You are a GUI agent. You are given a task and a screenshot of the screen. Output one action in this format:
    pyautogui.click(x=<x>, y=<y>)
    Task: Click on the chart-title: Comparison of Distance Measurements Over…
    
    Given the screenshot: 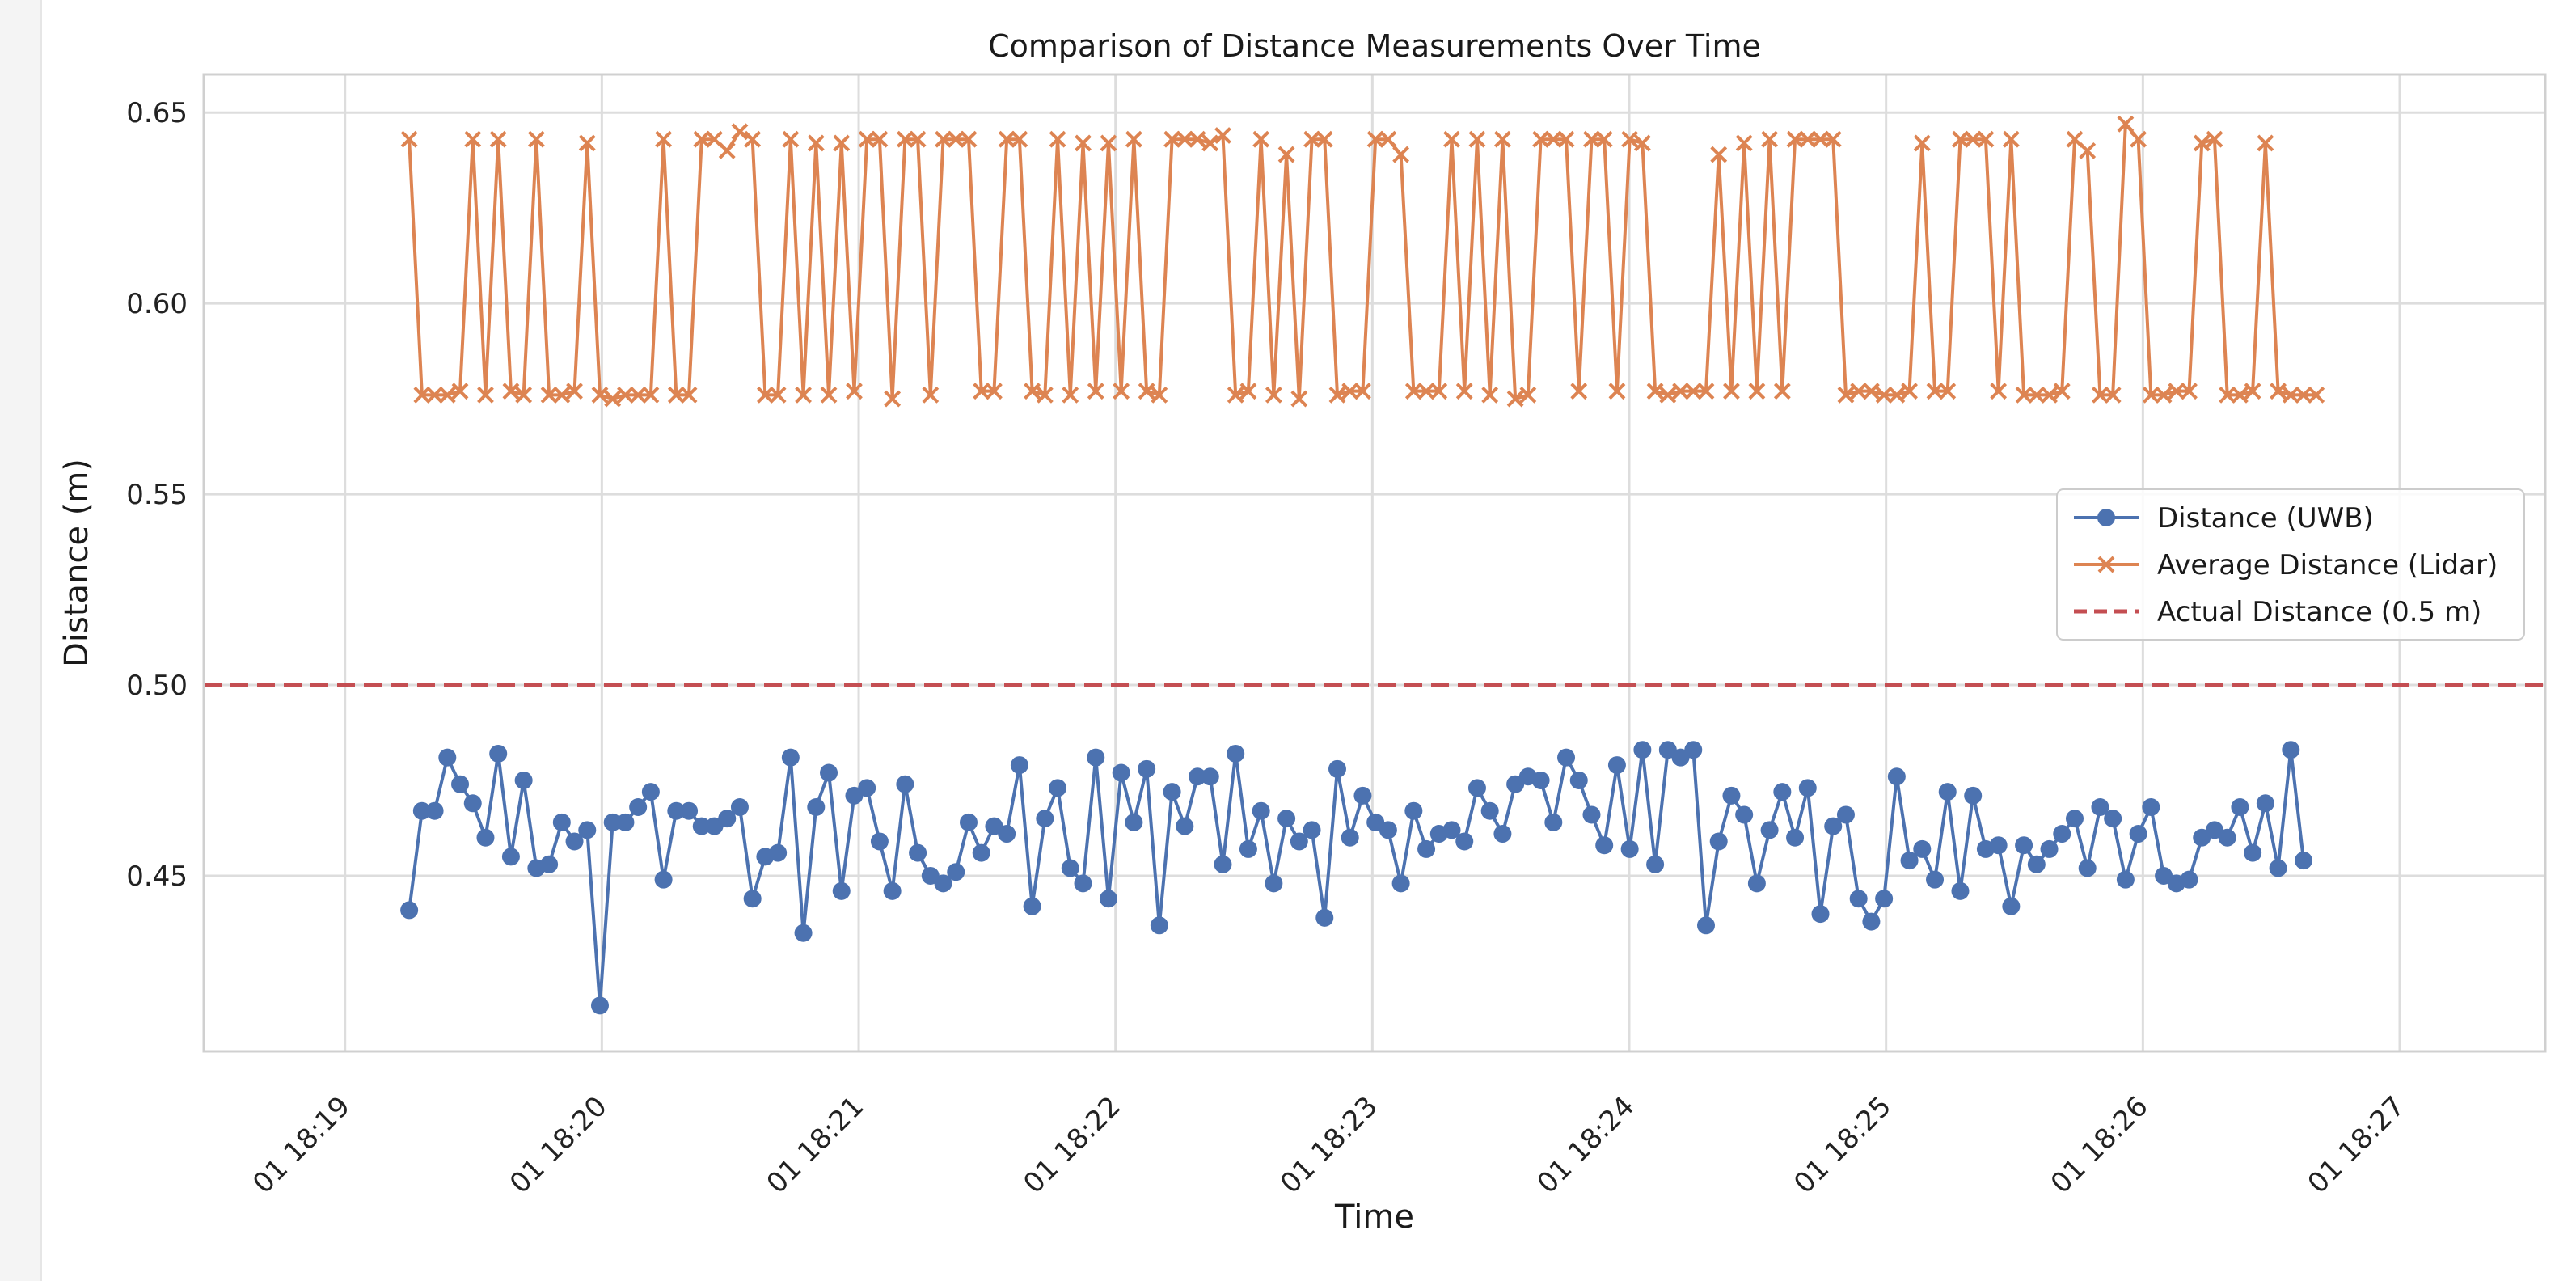 What is the action you would take?
    pyautogui.click(x=1374, y=46)
    